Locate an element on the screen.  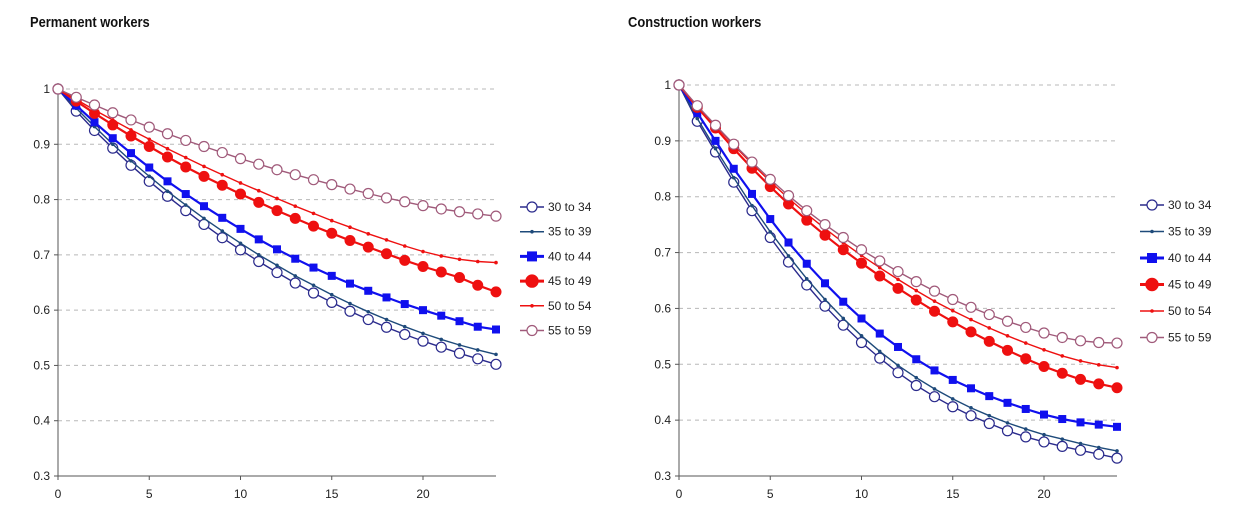
x-tick-label: 10 is located at coordinates (241, 494).